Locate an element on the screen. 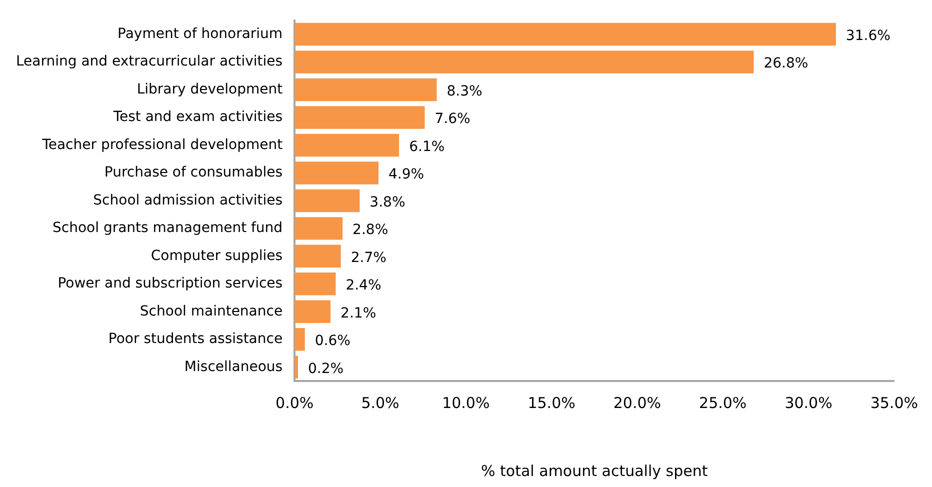  x-tick-label: 35.0% is located at coordinates (894, 403).